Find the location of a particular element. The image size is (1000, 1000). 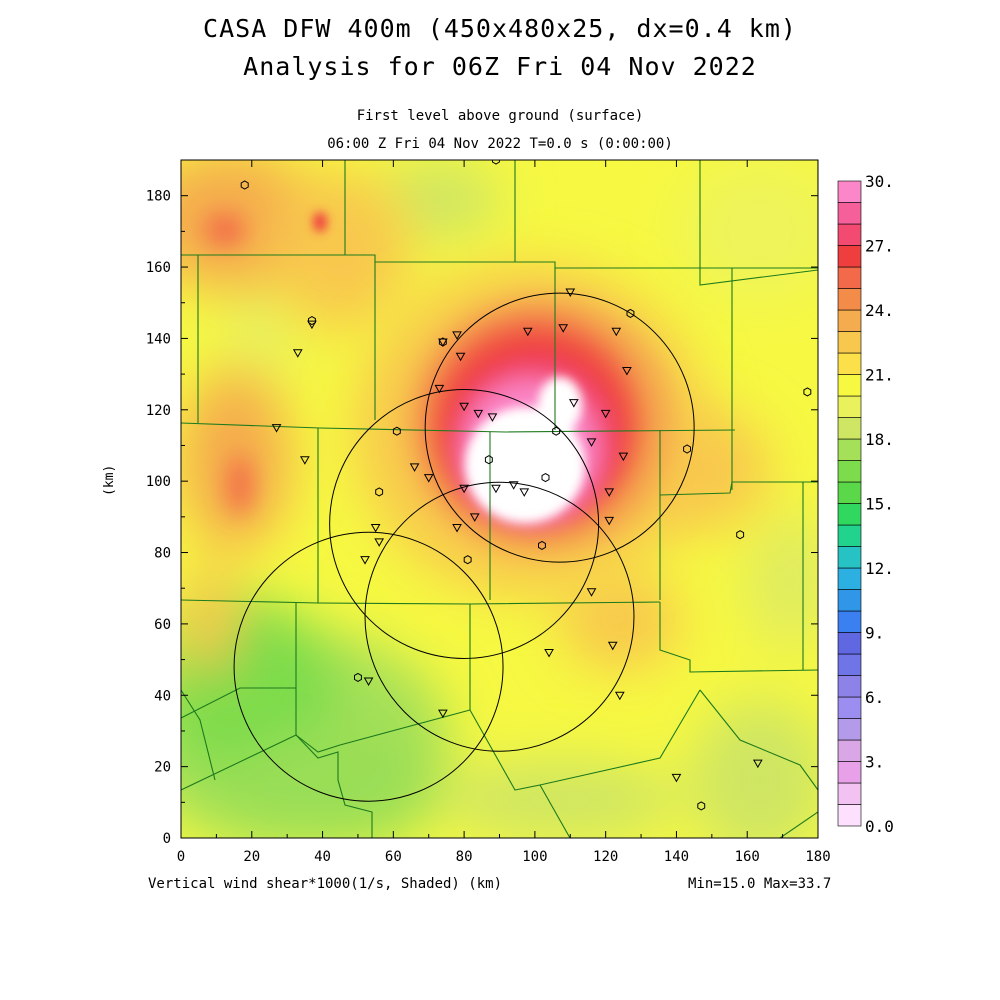

x-tick-label: 20 is located at coordinates (251, 857).